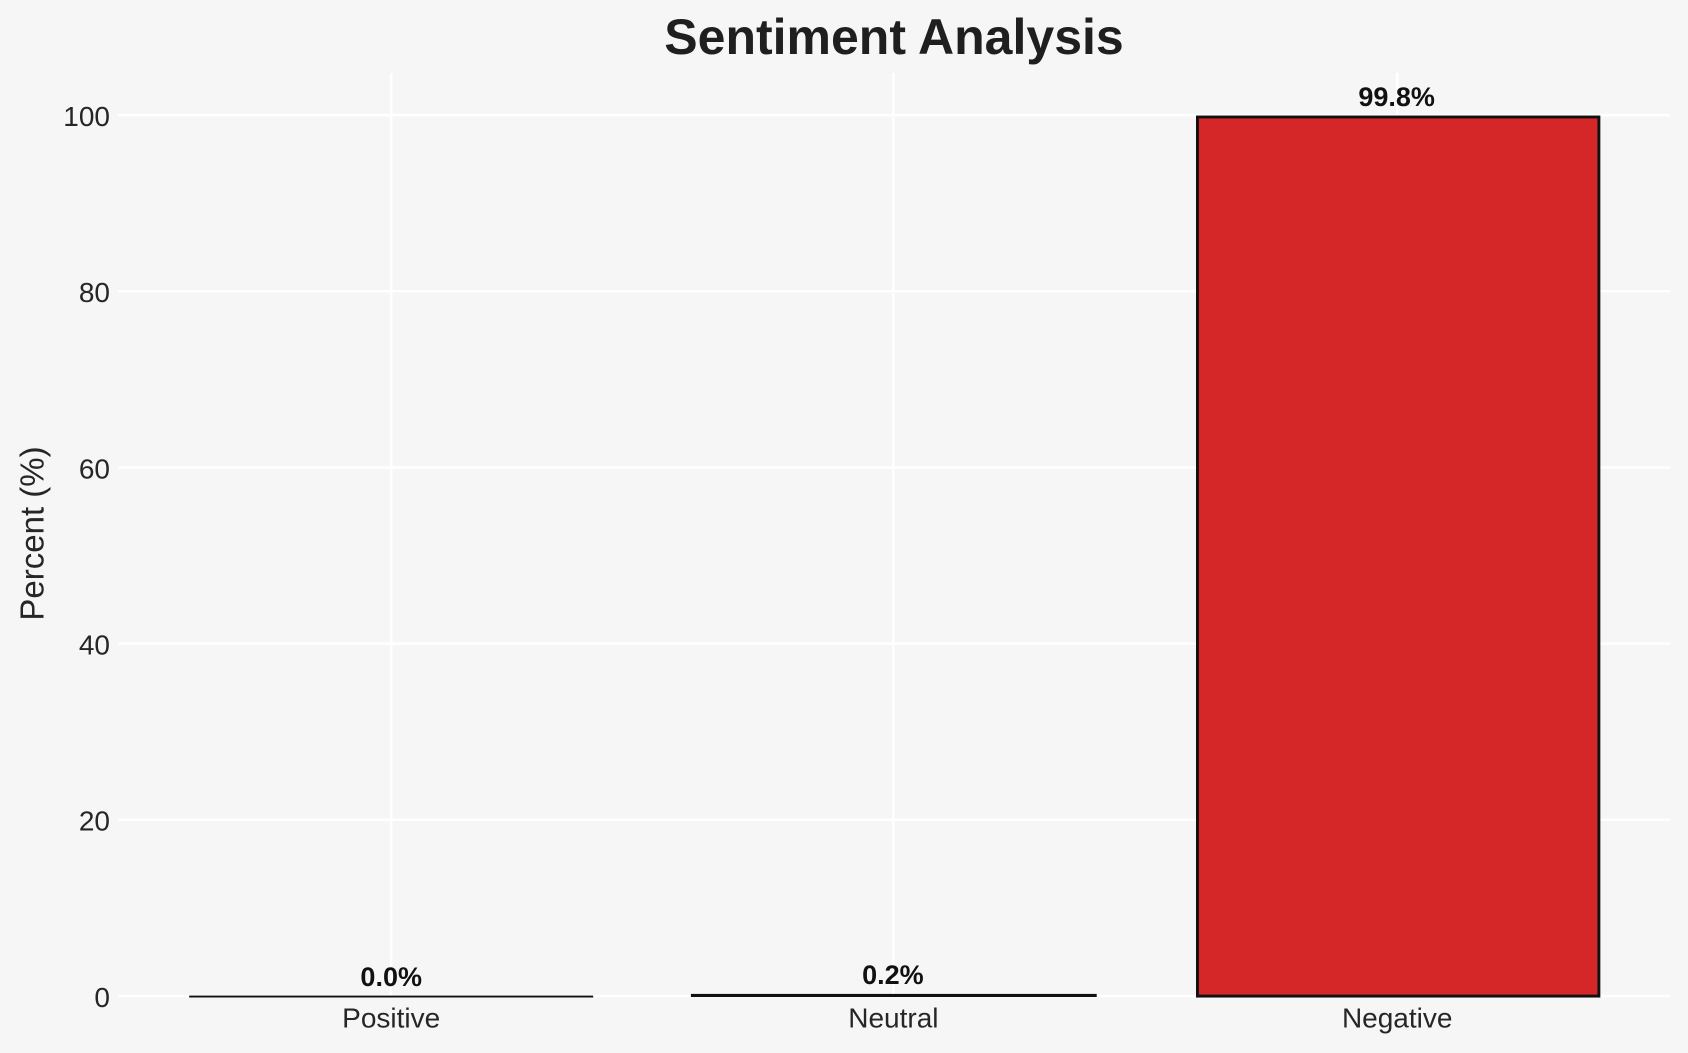 The width and height of the screenshot is (1688, 1053). I want to click on svg-text: 0.0%, so click(391, 977).